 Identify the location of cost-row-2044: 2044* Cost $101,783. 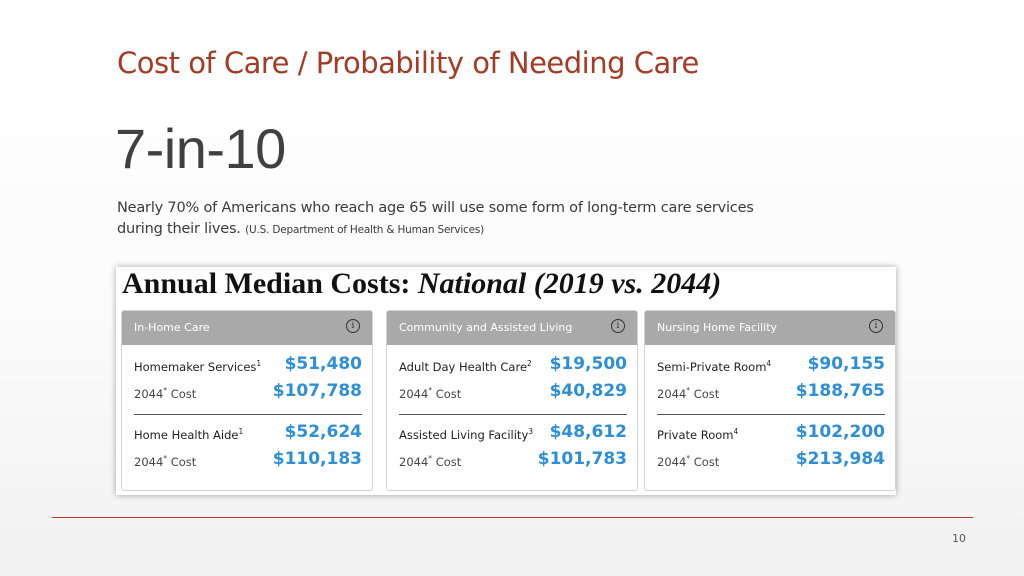
(513, 459).